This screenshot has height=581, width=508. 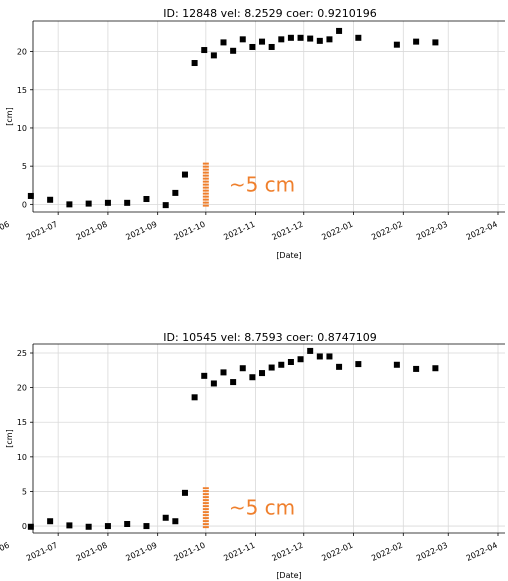 I want to click on y-tick-label: 20, so click(x=22, y=52).